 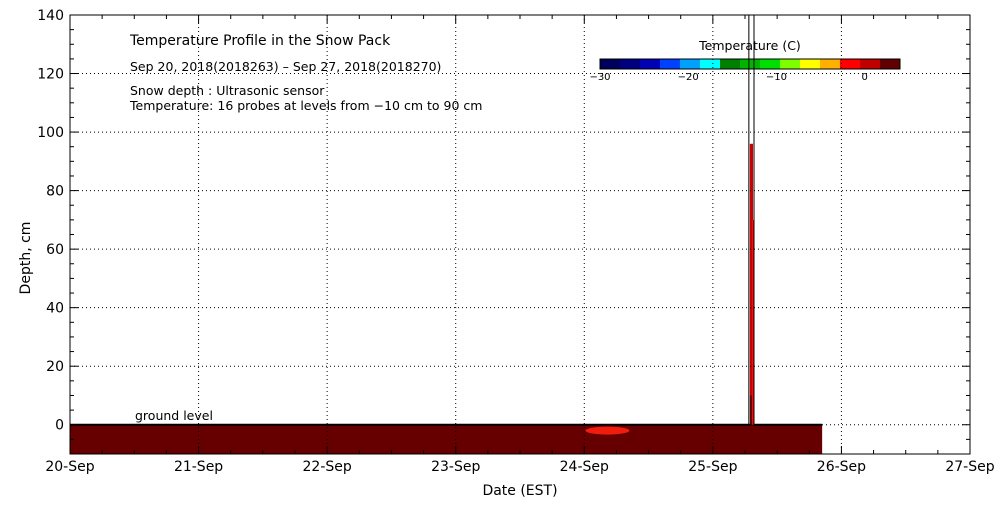 What do you see at coordinates (519, 491) in the screenshot?
I see `x-axis-title: Date (EST)` at bounding box center [519, 491].